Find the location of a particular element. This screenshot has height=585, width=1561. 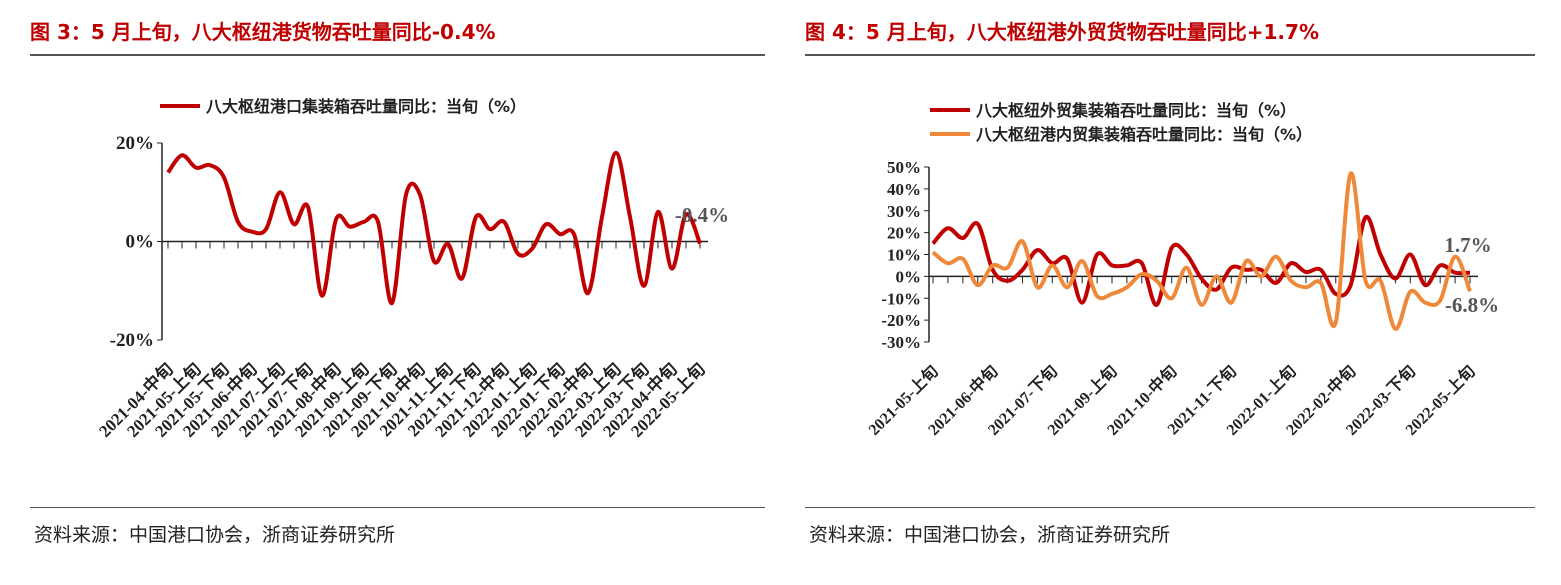

figure-3-title: 图 3：5 月上旬，八大枢纽港货物吞吐量同比-0.4% is located at coordinates (263, 32).